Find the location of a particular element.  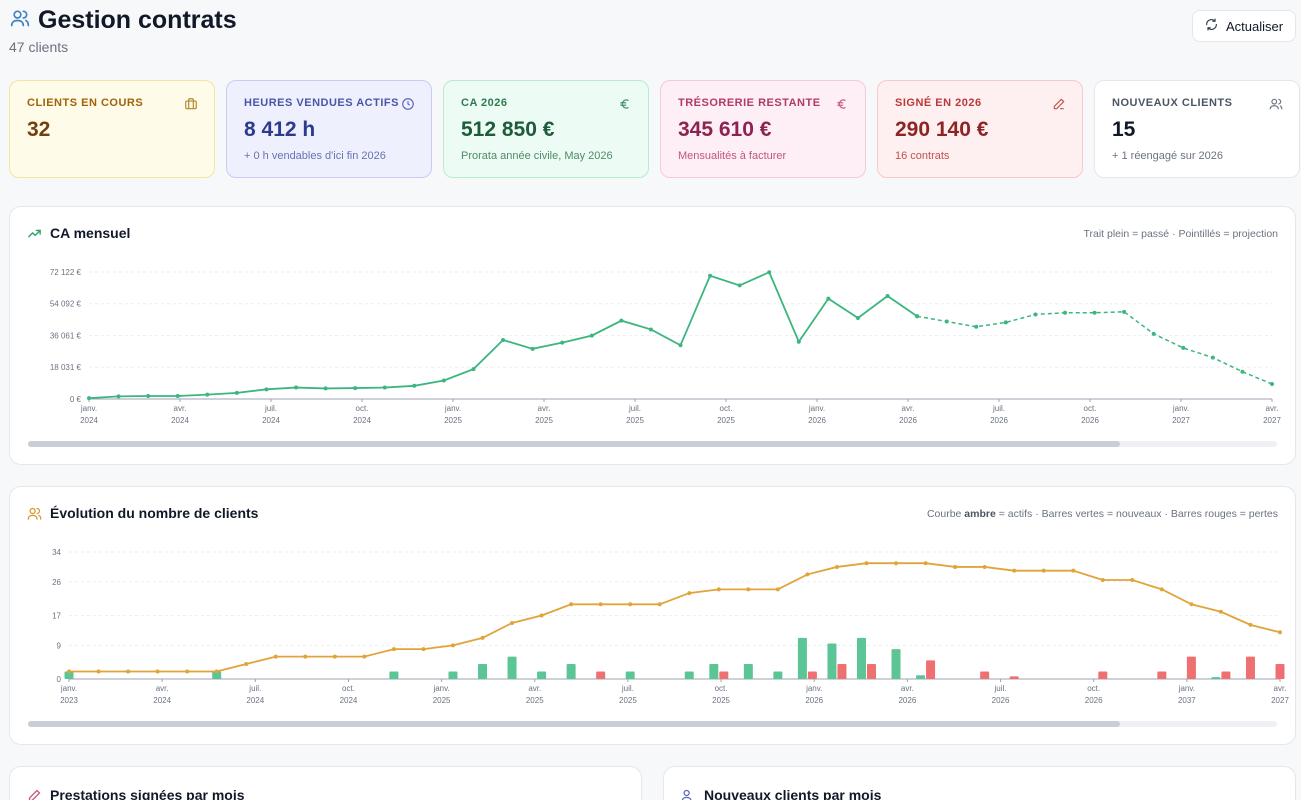

card-title: Évolution du nombre de clients is located at coordinates (154, 513).